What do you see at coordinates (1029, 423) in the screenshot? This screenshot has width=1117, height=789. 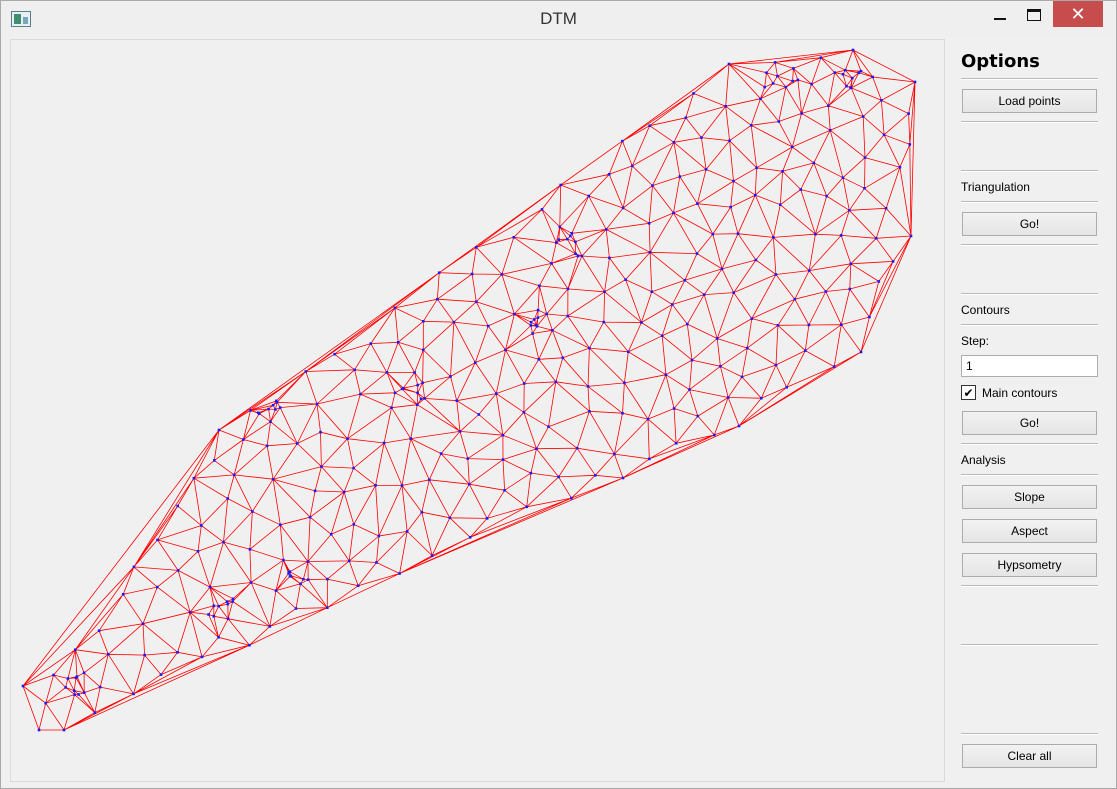 I see `contours-go-button: Go!` at bounding box center [1029, 423].